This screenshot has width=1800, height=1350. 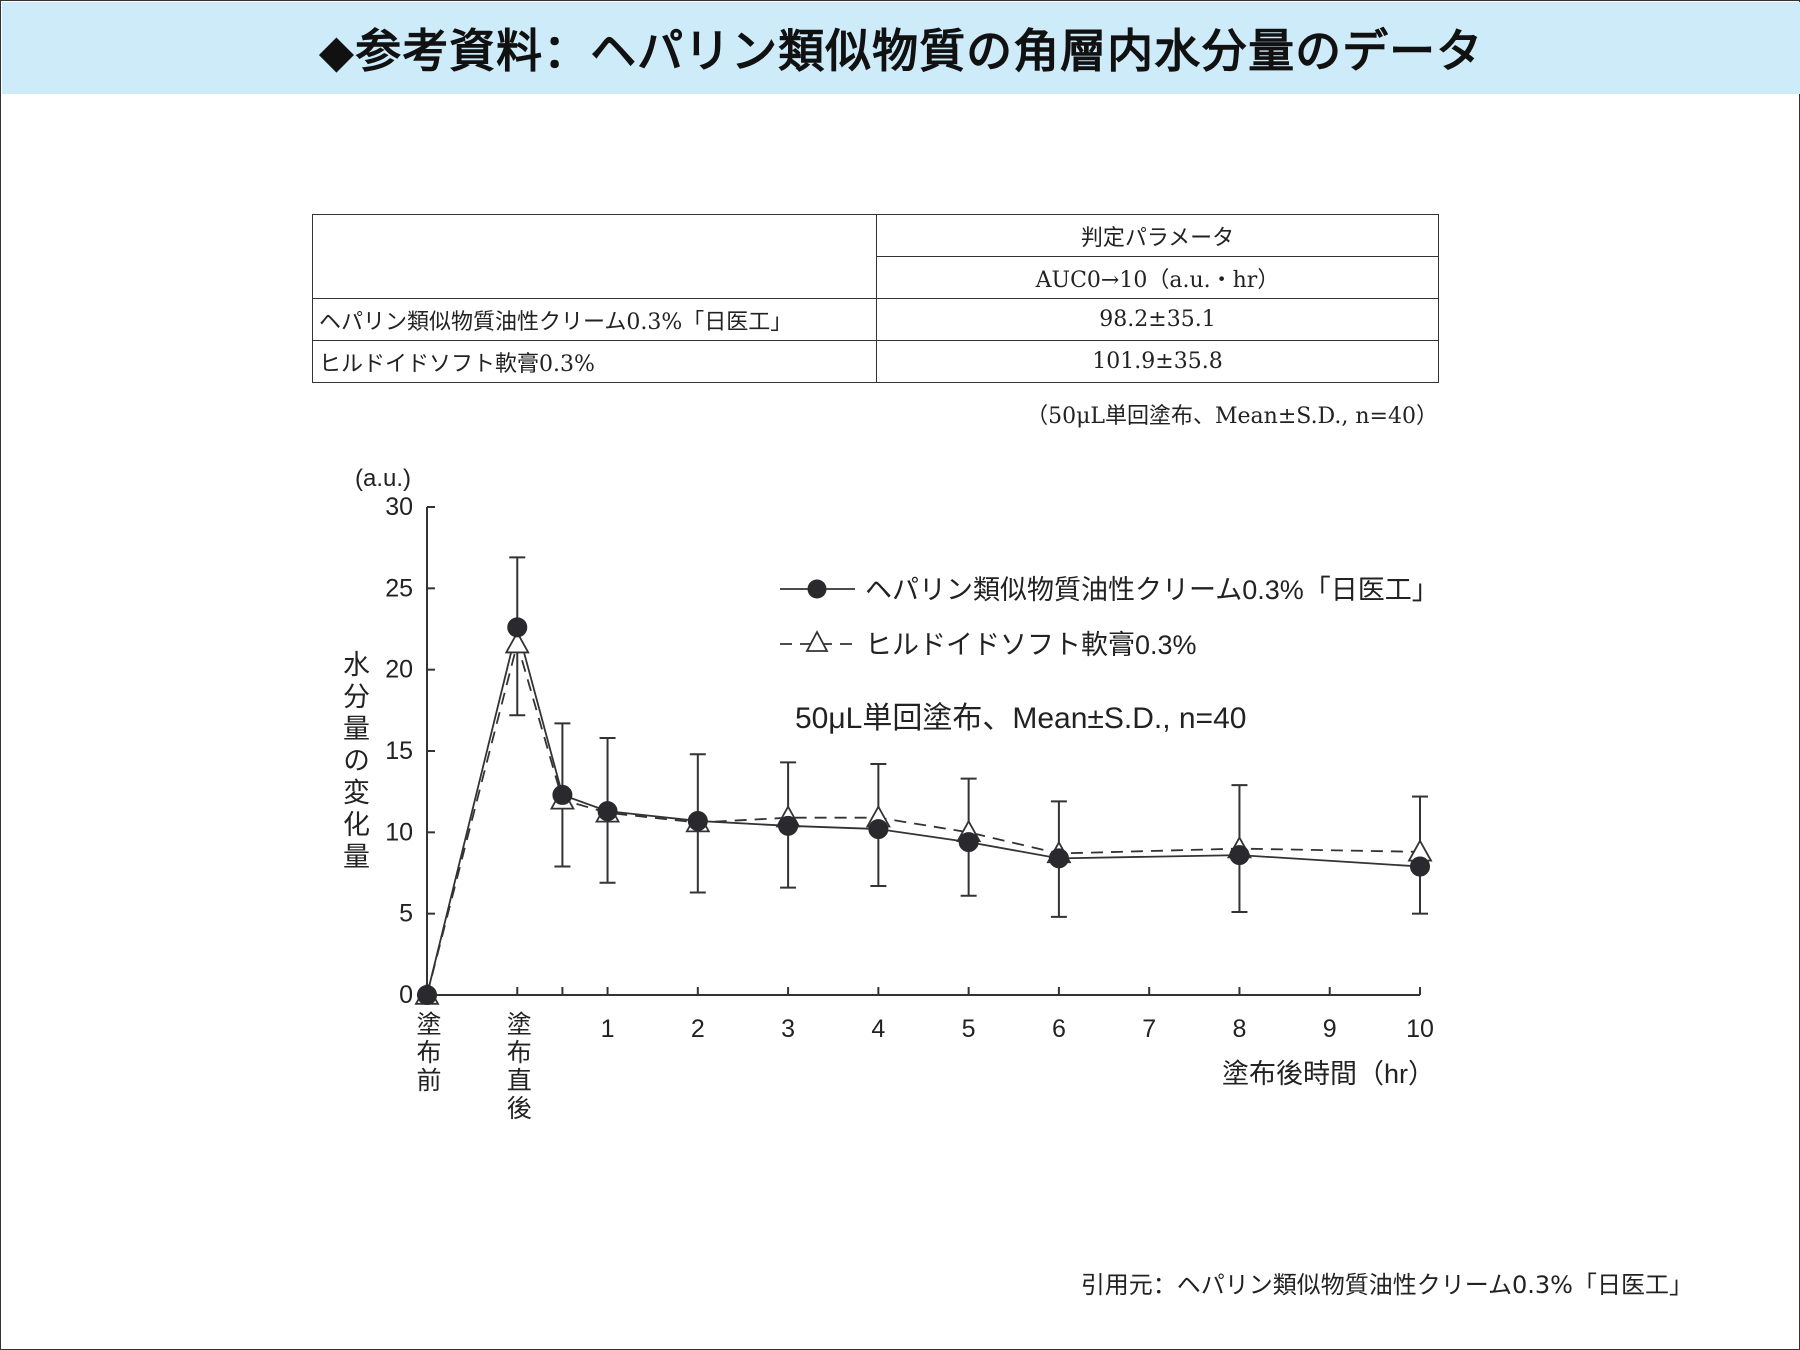 What do you see at coordinates (594, 361) in the screenshot?
I see `table-row-label: ヒルドイドソフト軟膏0.3%` at bounding box center [594, 361].